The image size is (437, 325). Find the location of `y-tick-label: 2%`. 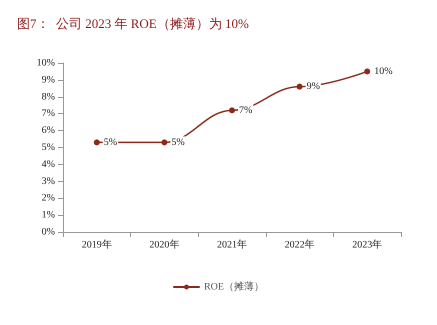

y-tick-label: 2% is located at coordinates (48, 198).